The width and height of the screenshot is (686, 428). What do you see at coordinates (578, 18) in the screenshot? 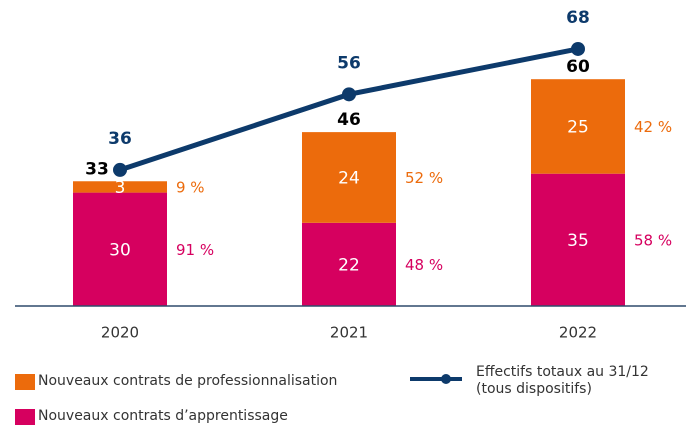
I see `line-label: 68` at bounding box center [578, 18].